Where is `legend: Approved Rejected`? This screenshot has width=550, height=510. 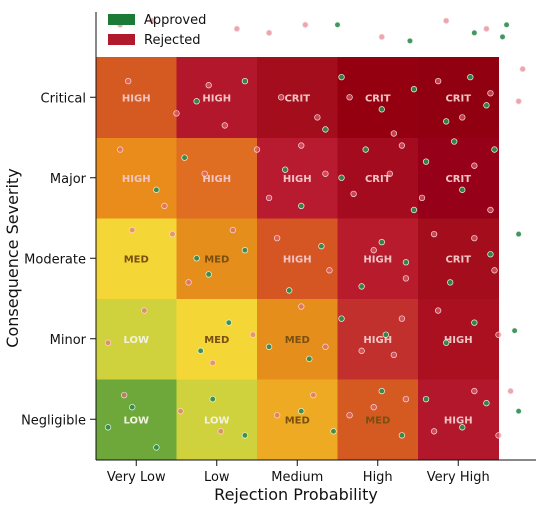
legend: Approved Rejected is located at coordinates (157, 30).